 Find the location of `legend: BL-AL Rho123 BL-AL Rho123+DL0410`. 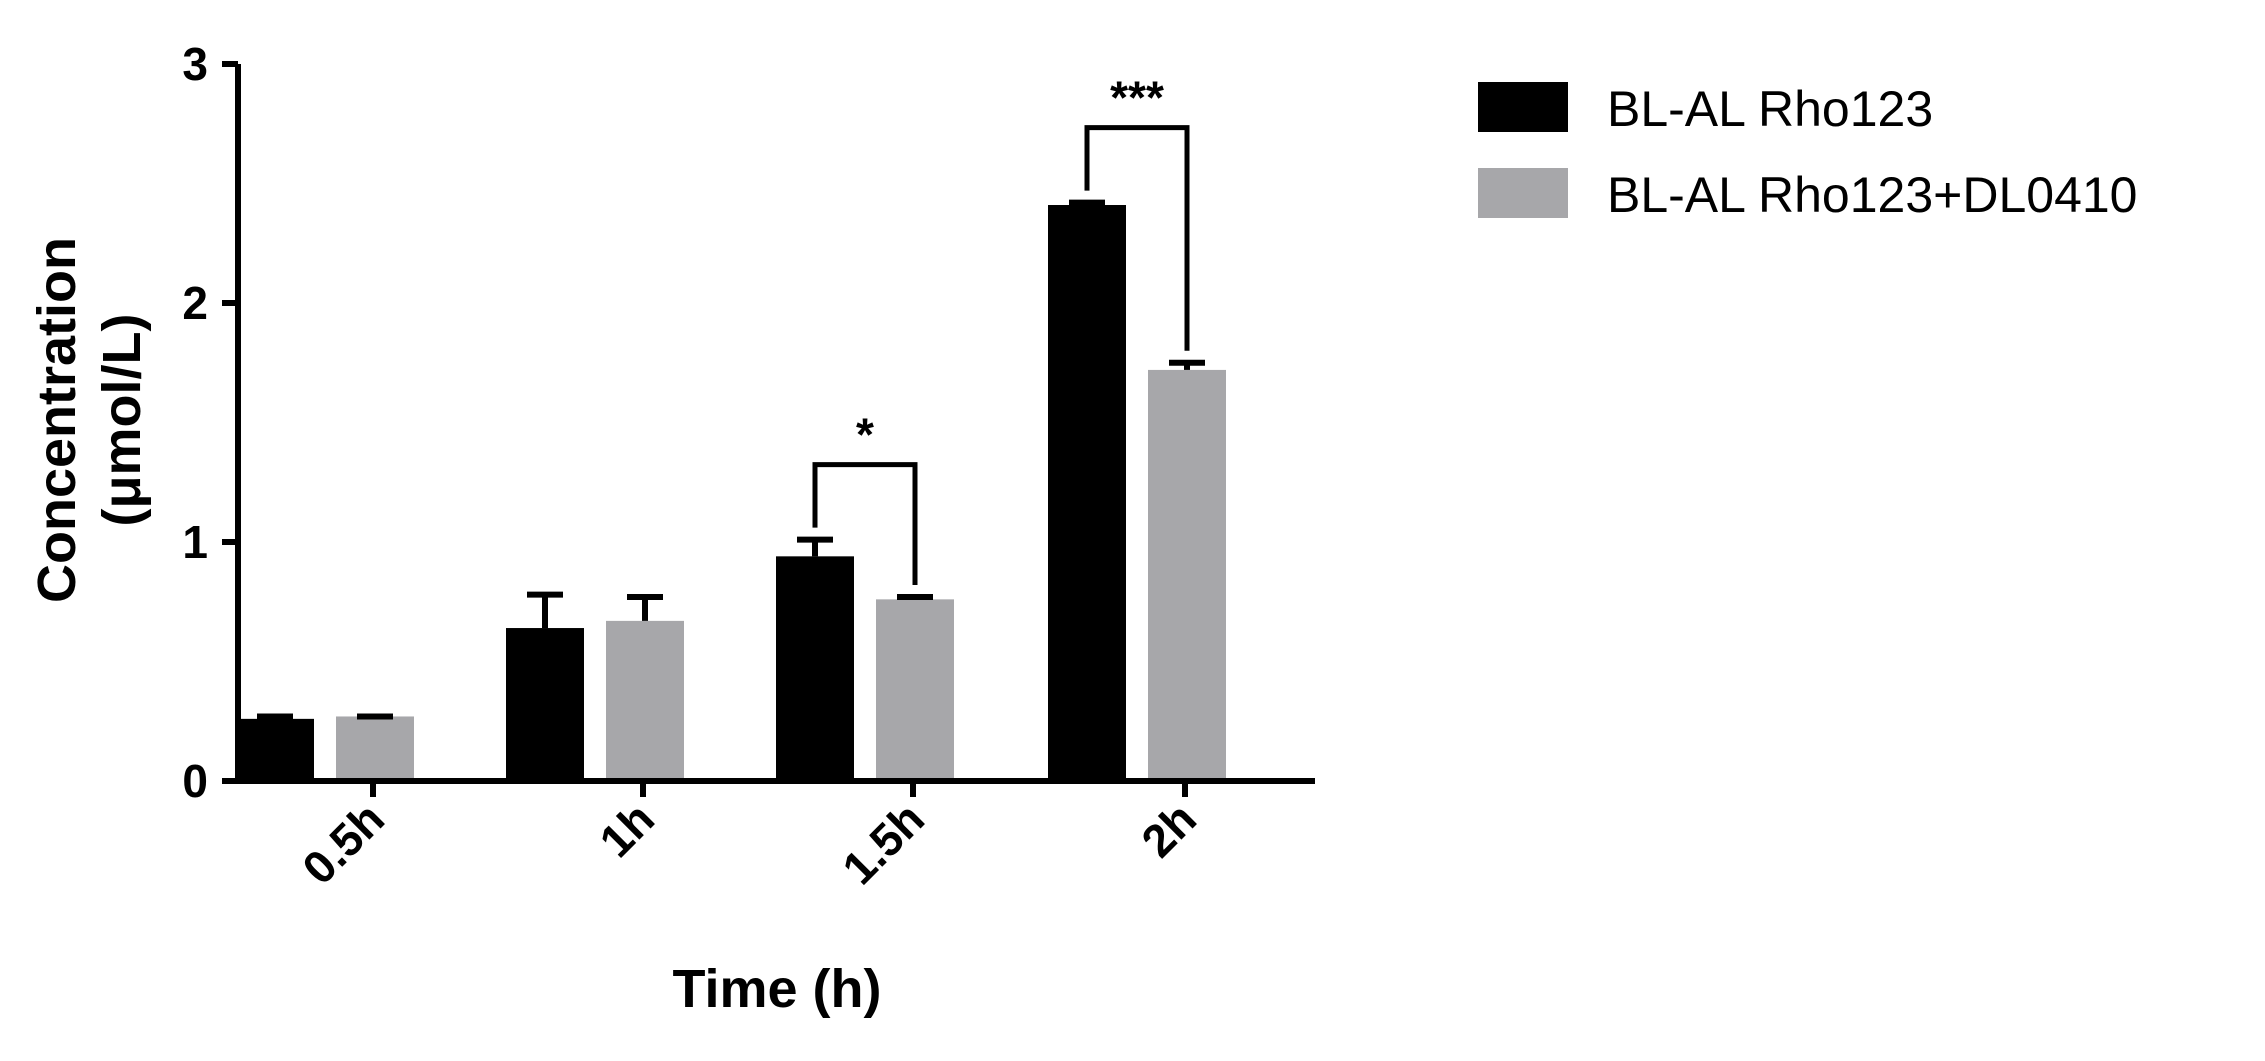

legend: BL-AL Rho123 BL-AL Rho123+DL0410 is located at coordinates (1808, 152).